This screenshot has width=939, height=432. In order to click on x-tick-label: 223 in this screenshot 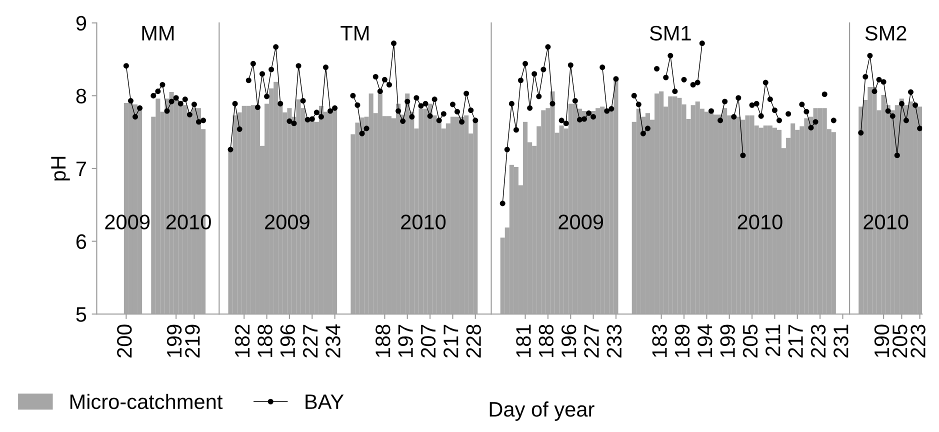, I will do `click(818, 341)`.